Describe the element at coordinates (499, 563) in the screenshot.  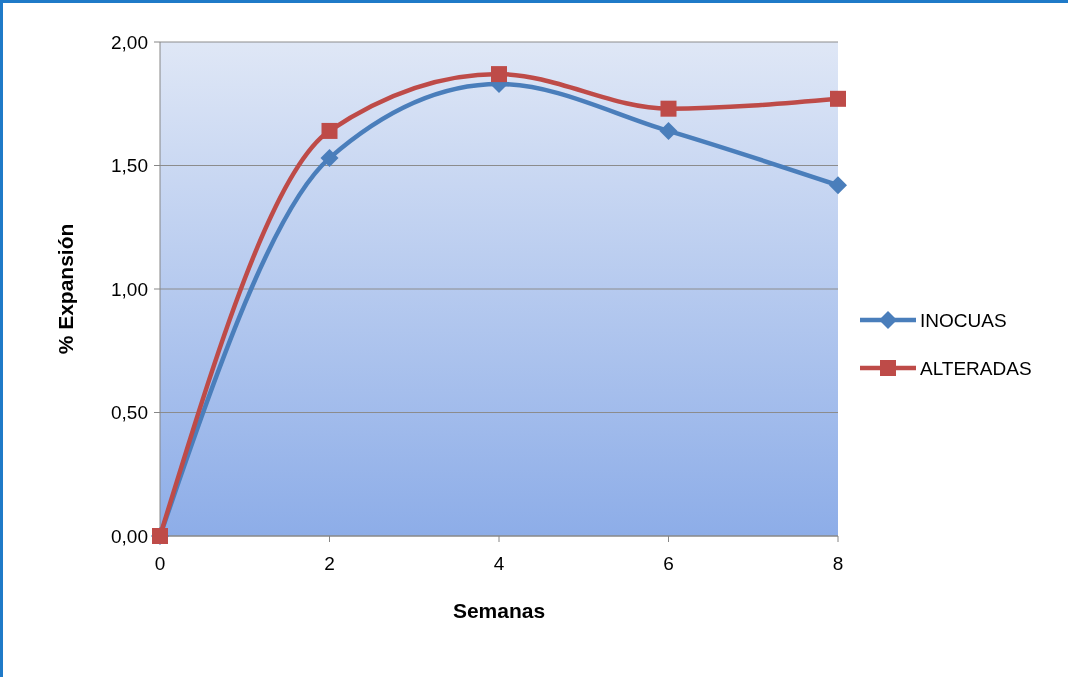
I see `x-tick-label: 4` at that location.